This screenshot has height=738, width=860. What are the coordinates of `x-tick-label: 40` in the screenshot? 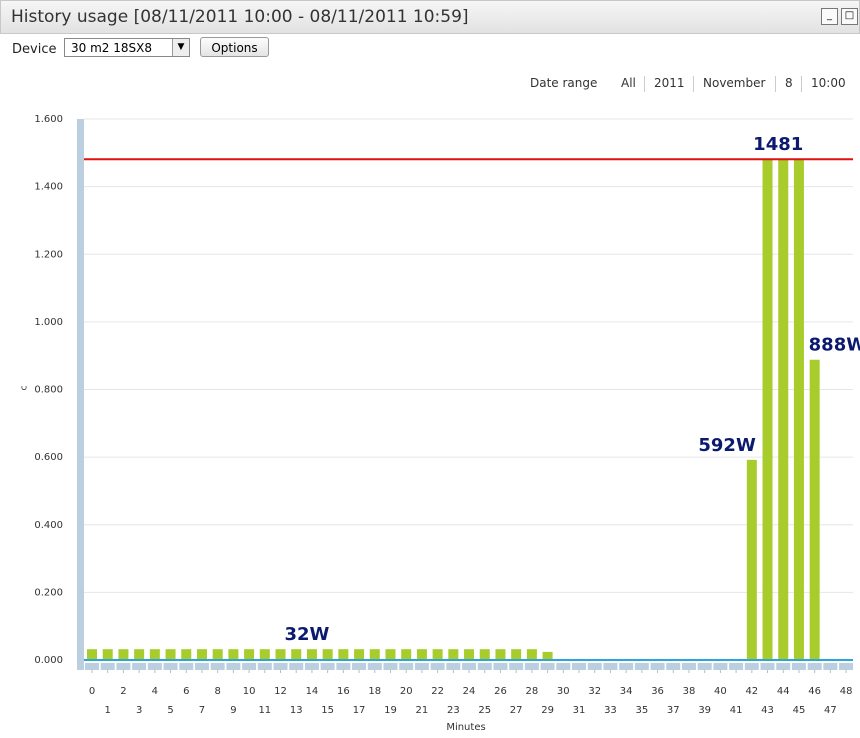 It's located at (720, 691).